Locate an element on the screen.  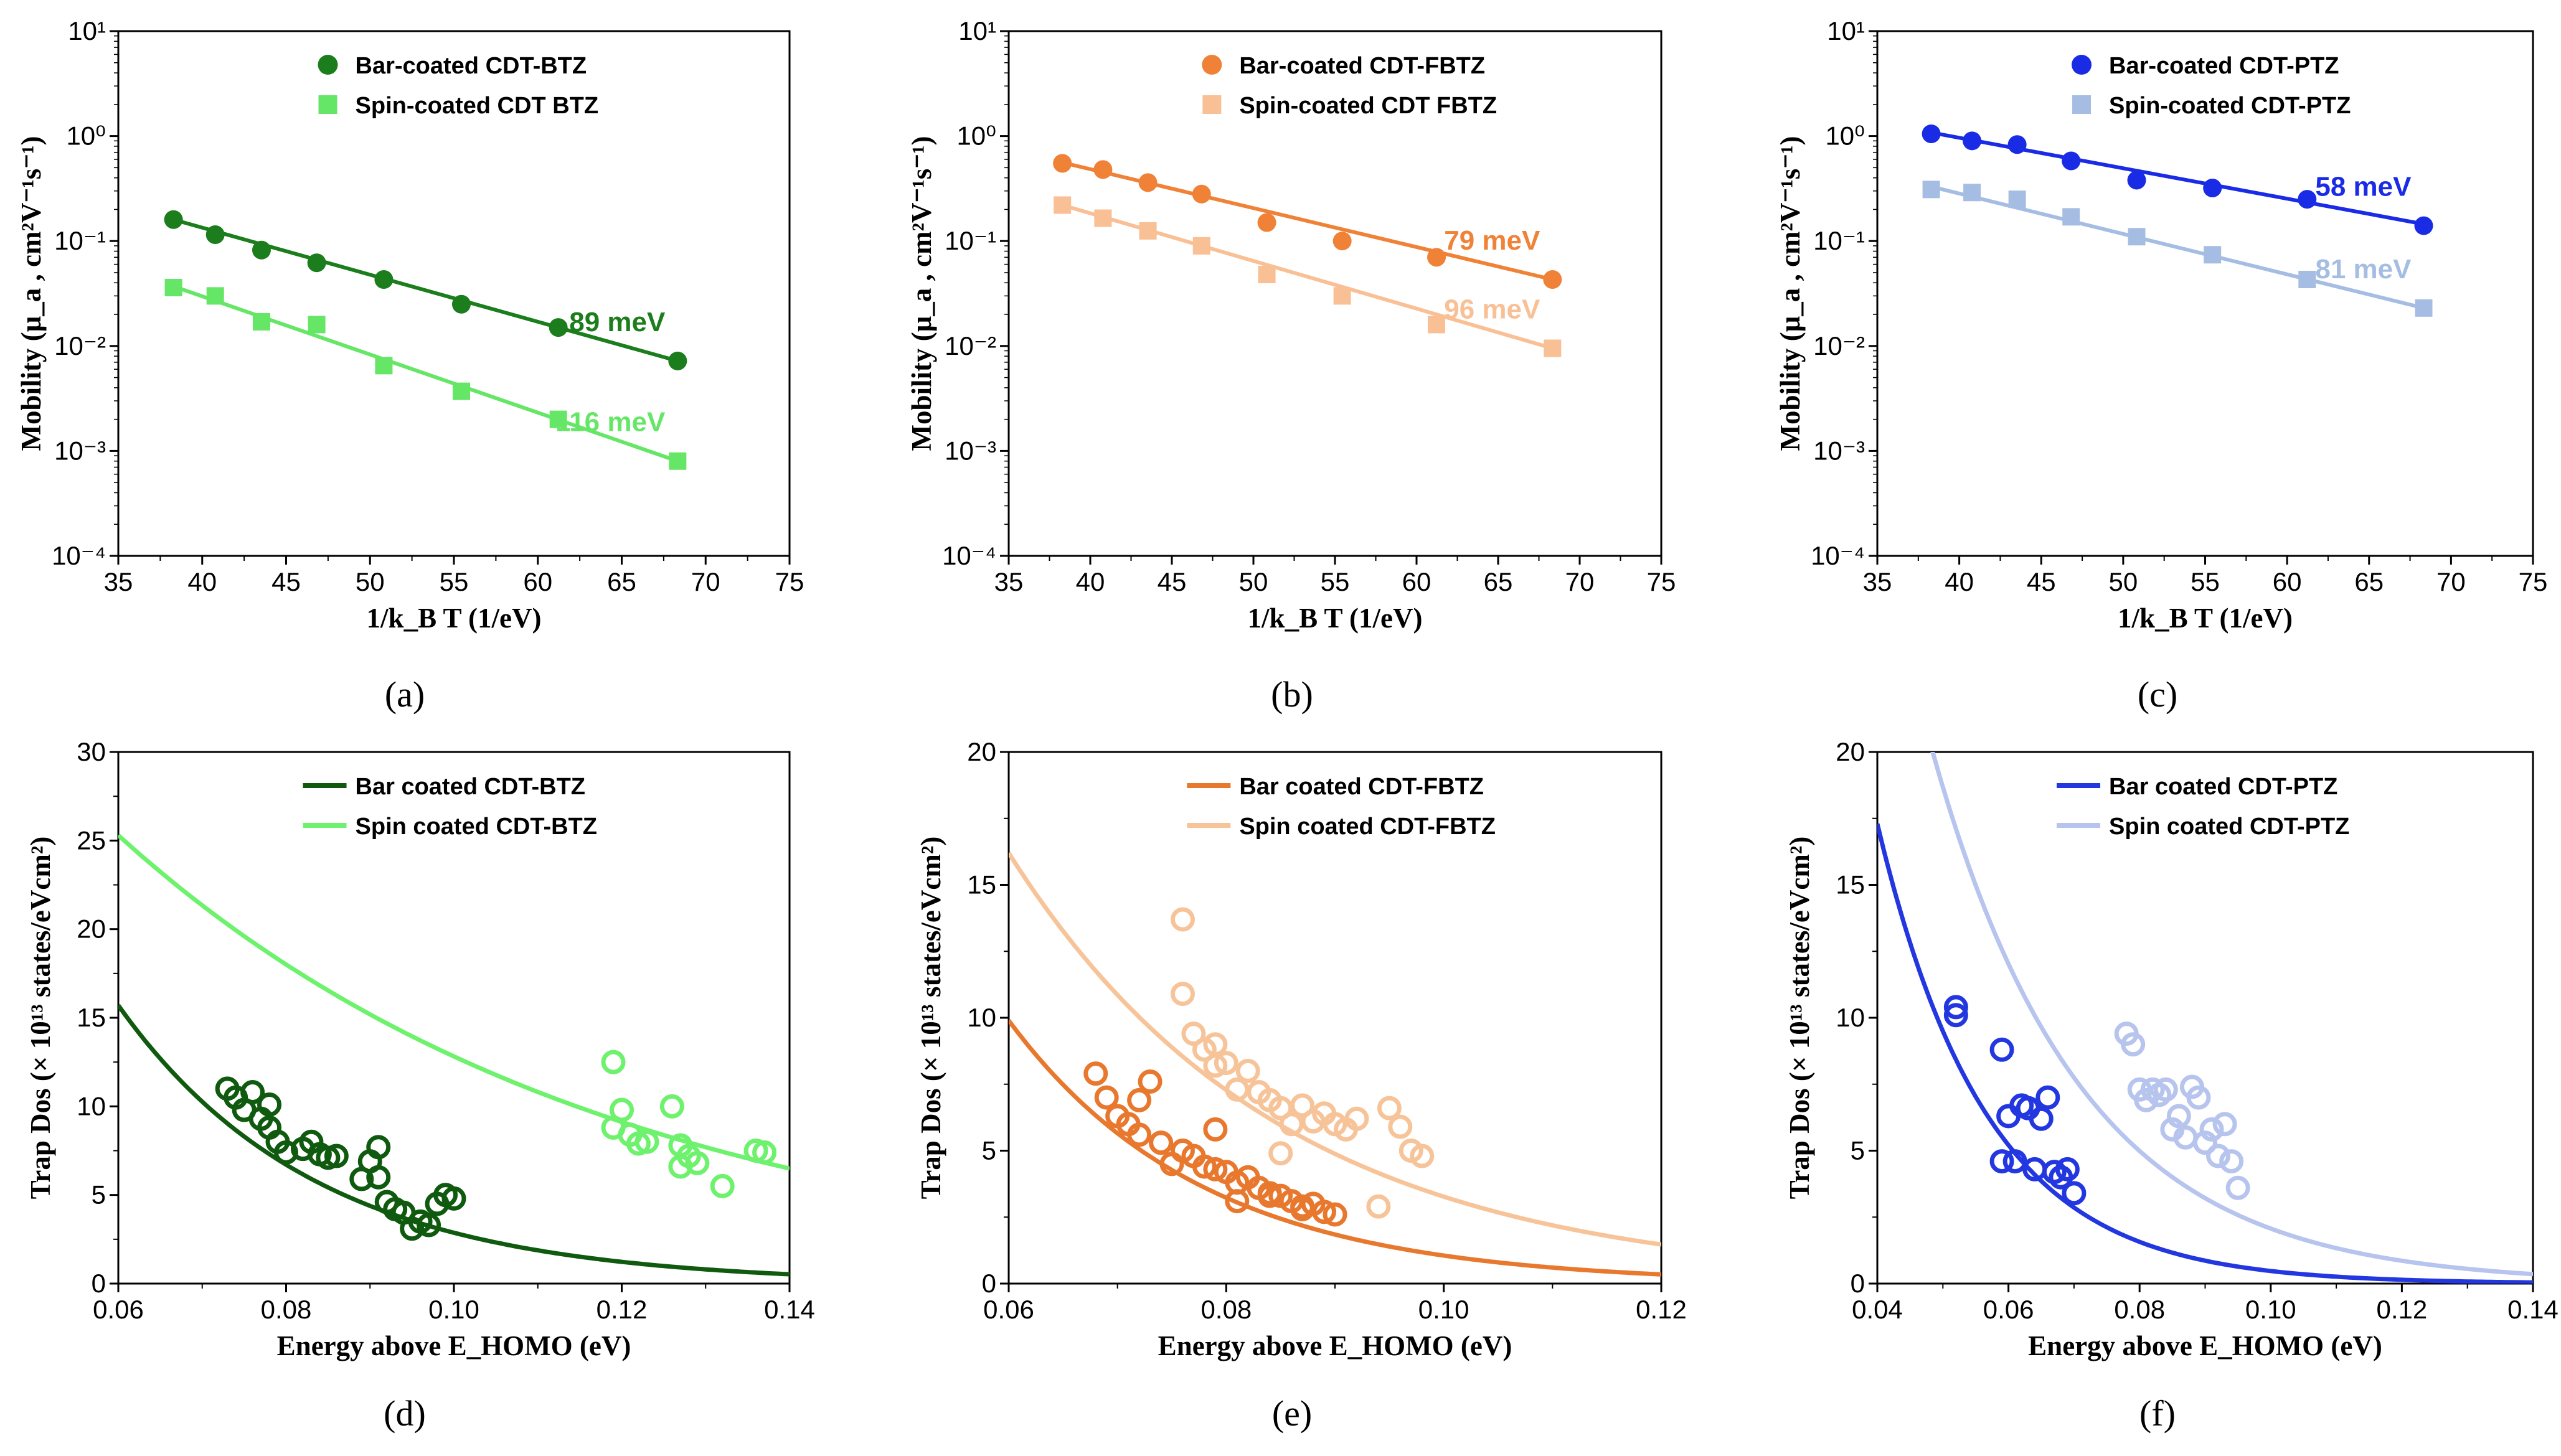
y-tick-label: 10 is located at coordinates (1851, 1017).